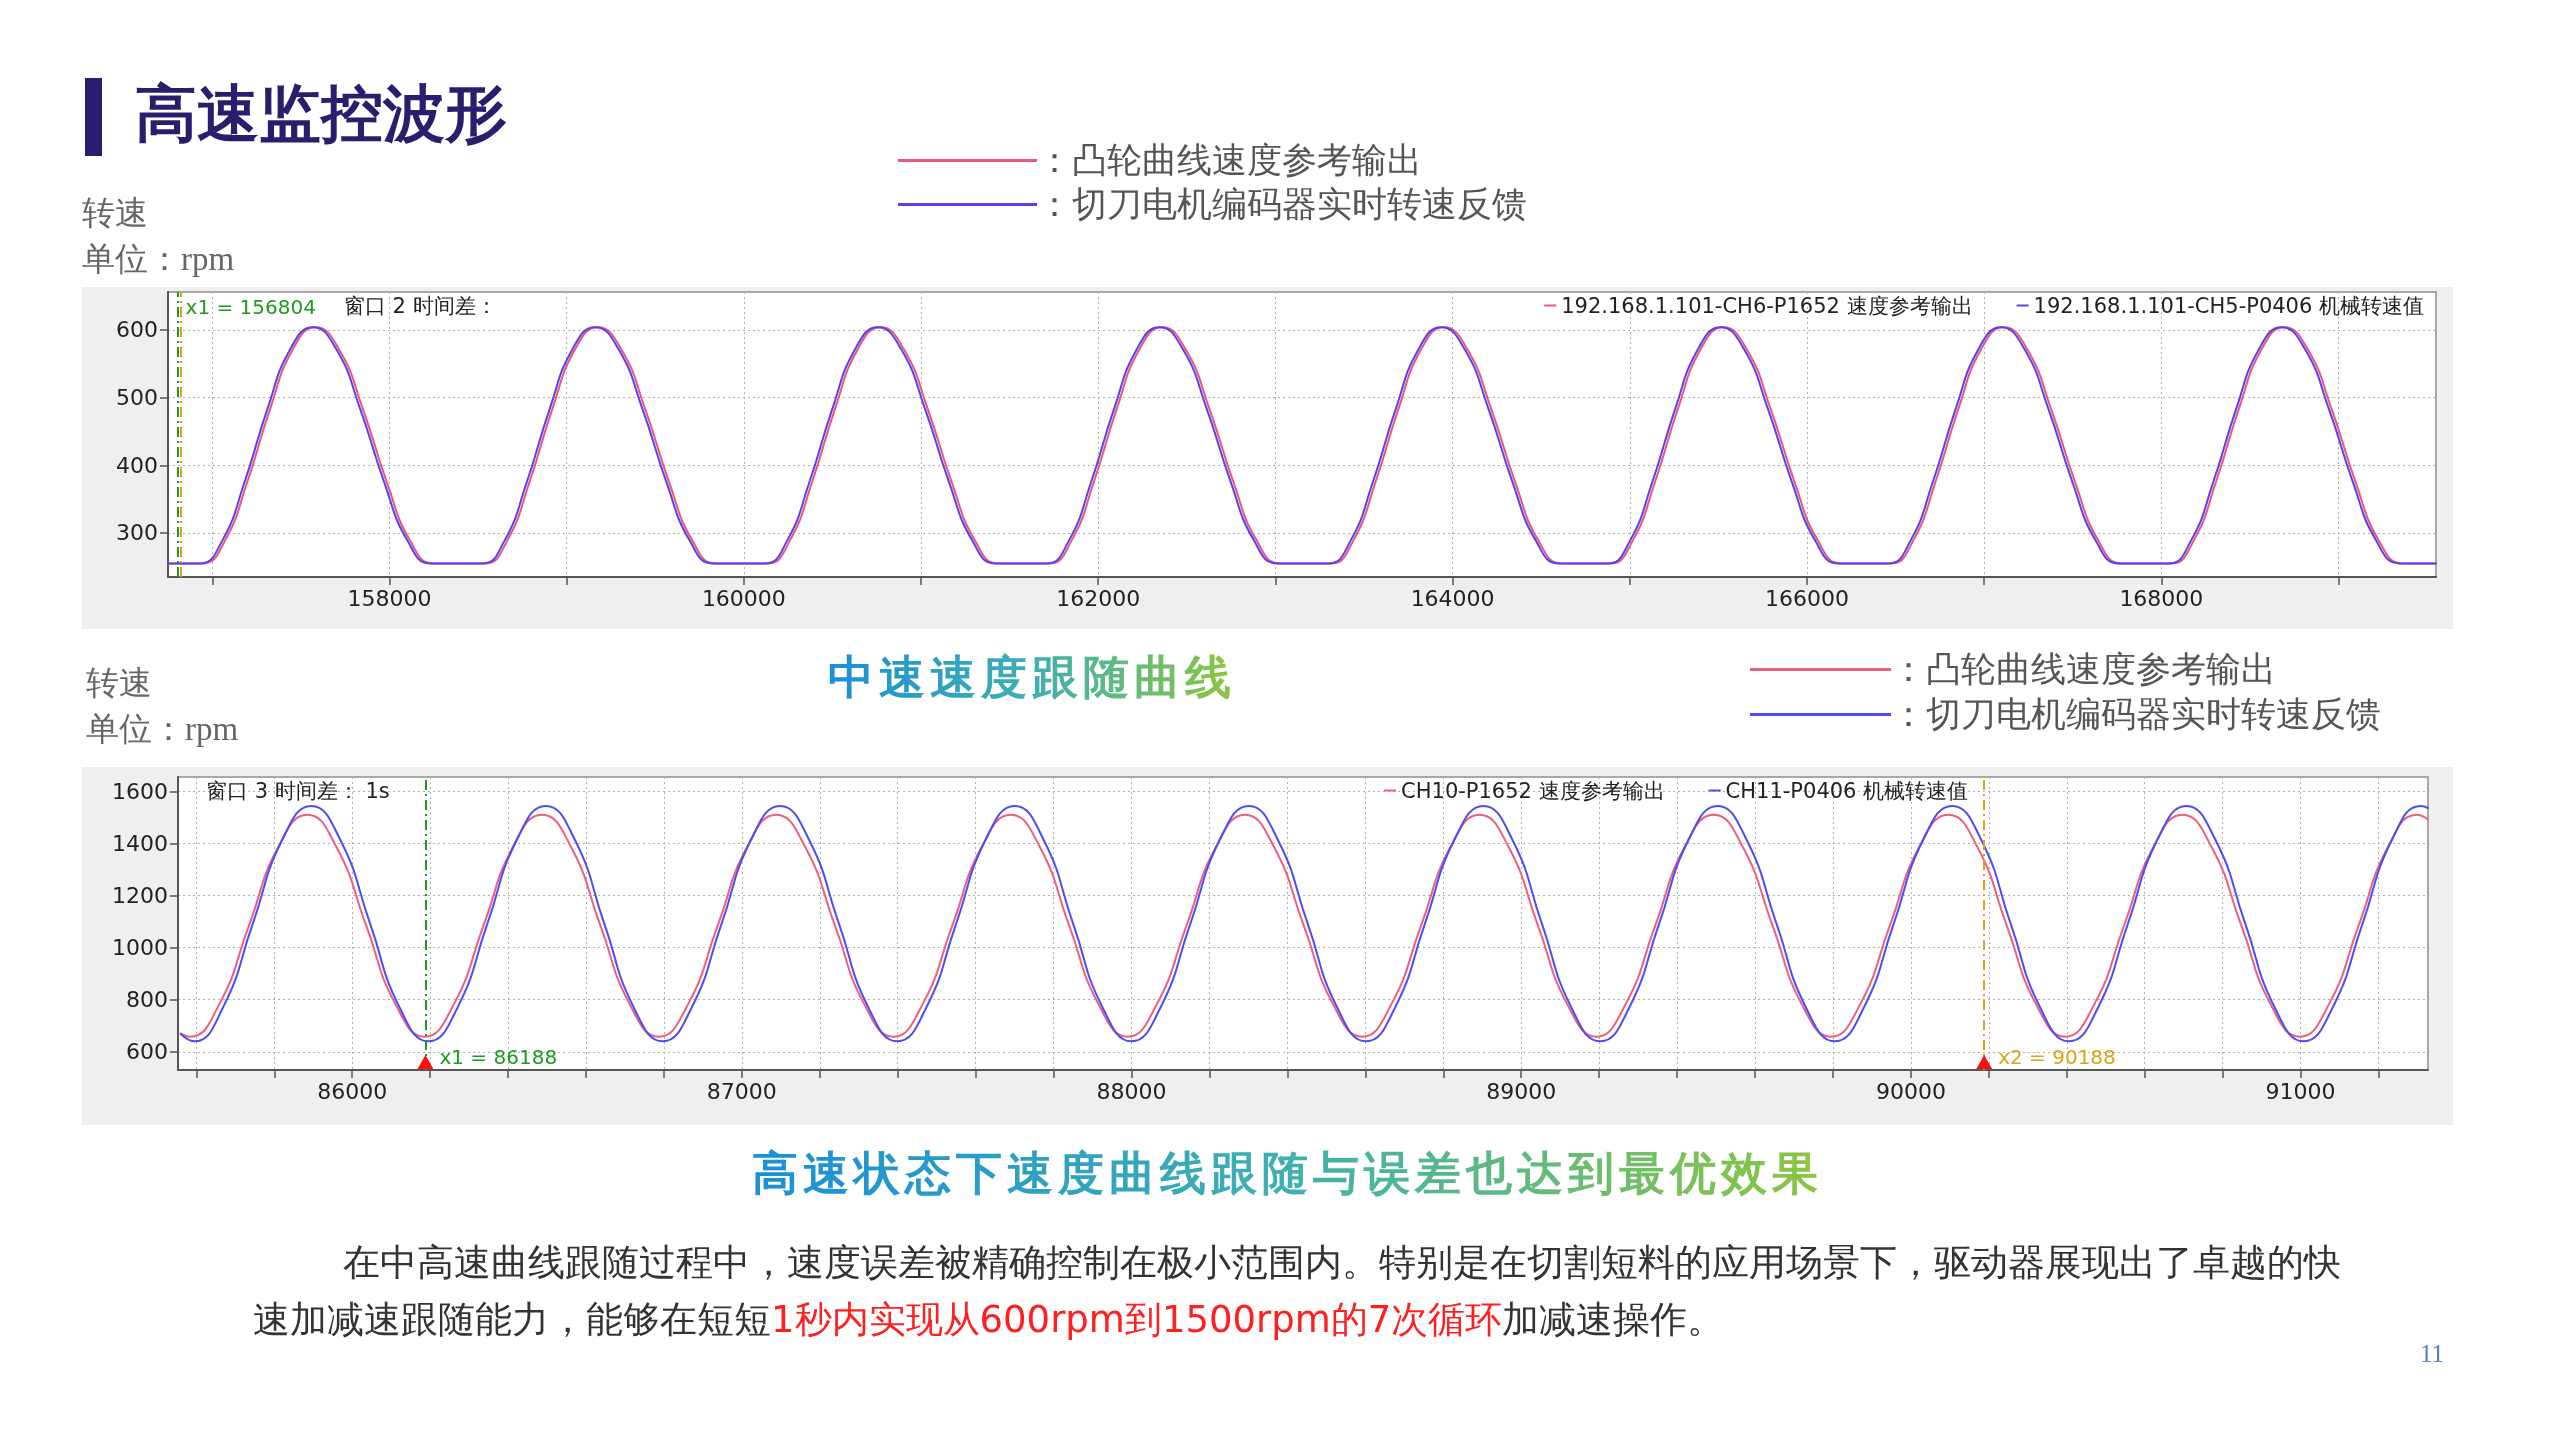 This screenshot has width=2560, height=1440. What do you see at coordinates (1806, 598) in the screenshot?
I see `x-tick-label: 166000` at bounding box center [1806, 598].